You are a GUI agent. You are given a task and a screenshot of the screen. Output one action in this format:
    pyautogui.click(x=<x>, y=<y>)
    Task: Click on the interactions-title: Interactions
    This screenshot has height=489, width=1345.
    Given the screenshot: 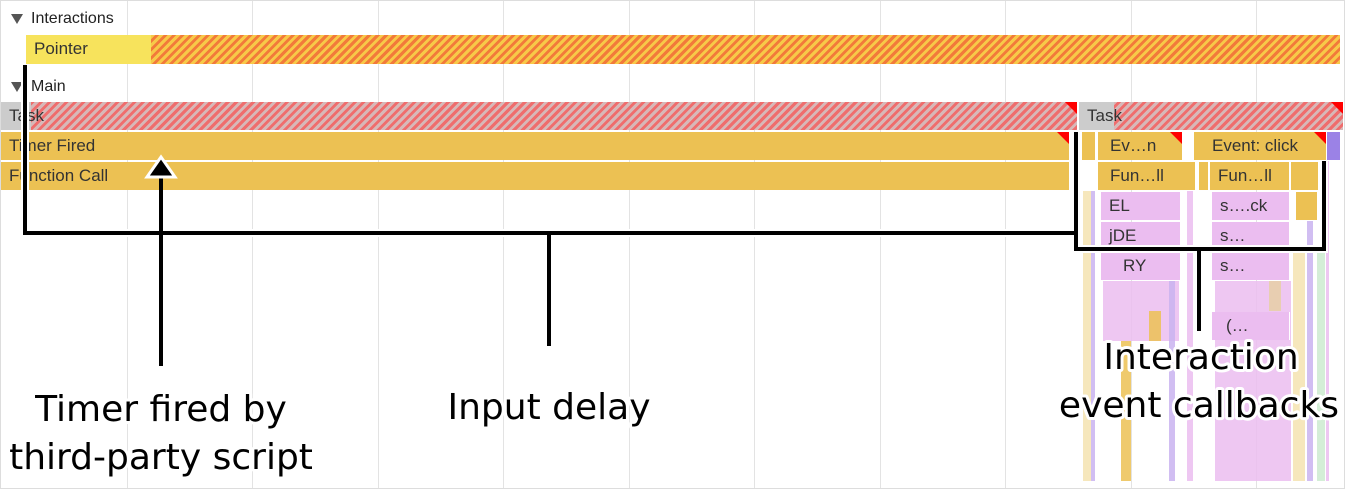 What is the action you would take?
    pyautogui.click(x=72, y=18)
    